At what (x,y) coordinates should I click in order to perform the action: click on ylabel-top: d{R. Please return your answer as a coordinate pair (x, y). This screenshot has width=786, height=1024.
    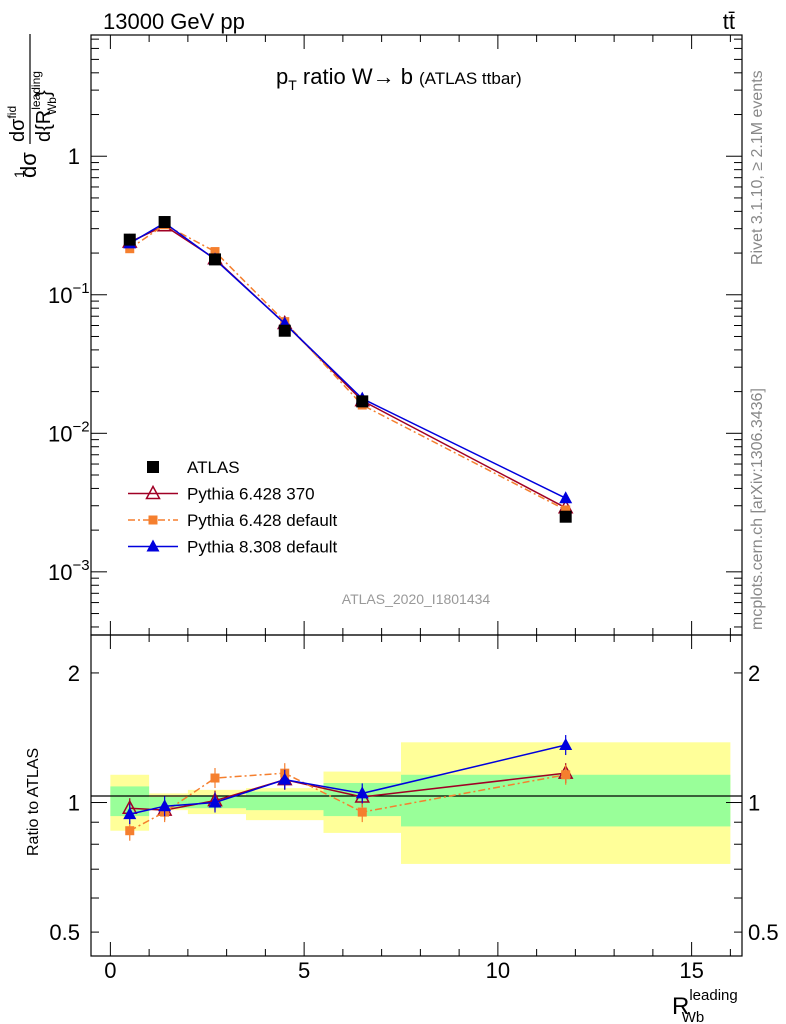
    Looking at the image, I should click on (44, 126).